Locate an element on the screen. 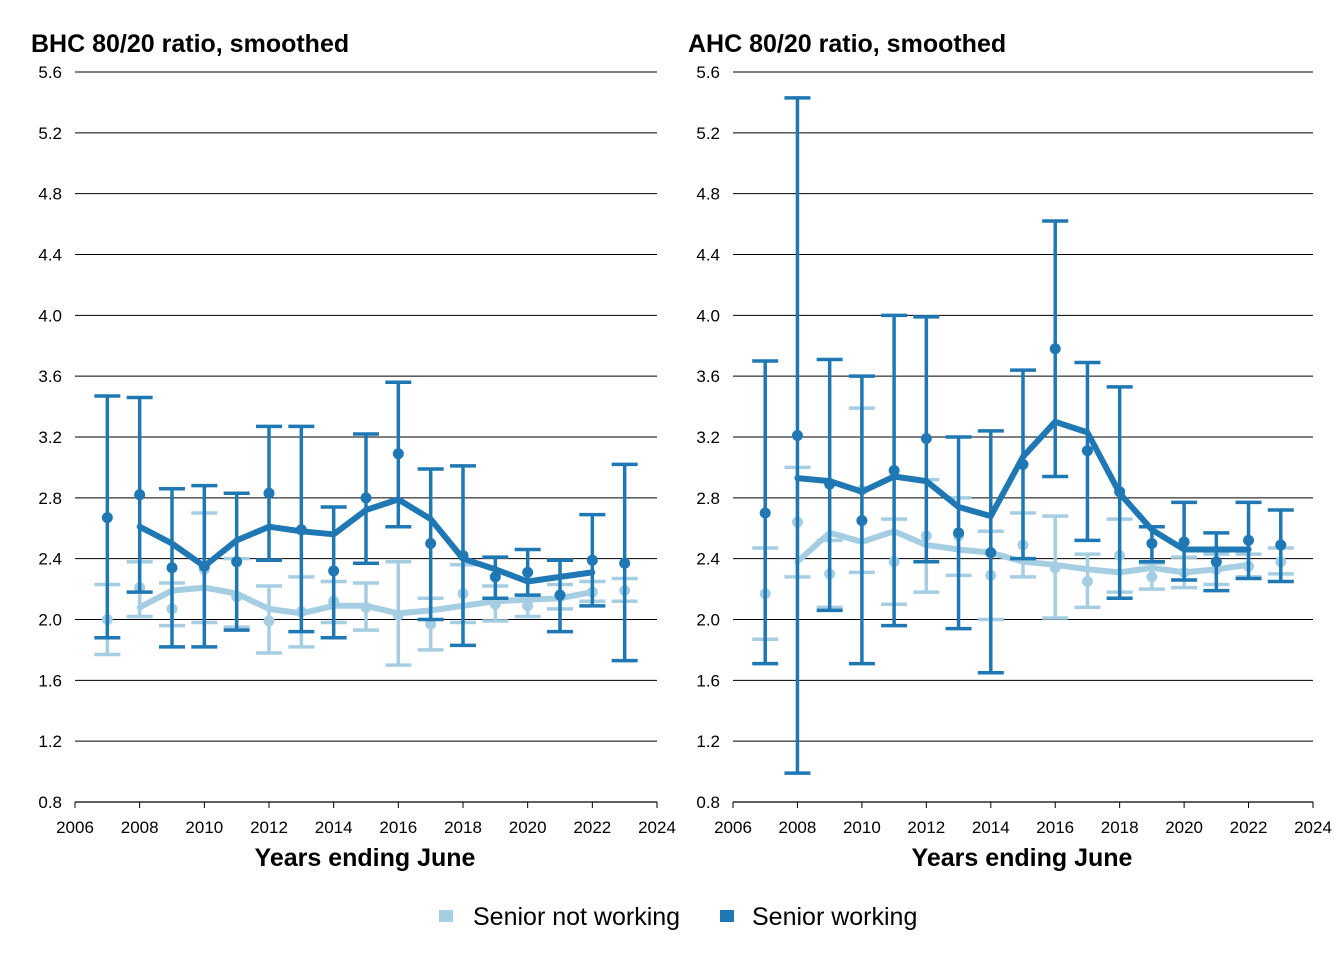 This screenshot has height=960, width=1344. ahc-y-tick-label: 1.6 is located at coordinates (708, 680).